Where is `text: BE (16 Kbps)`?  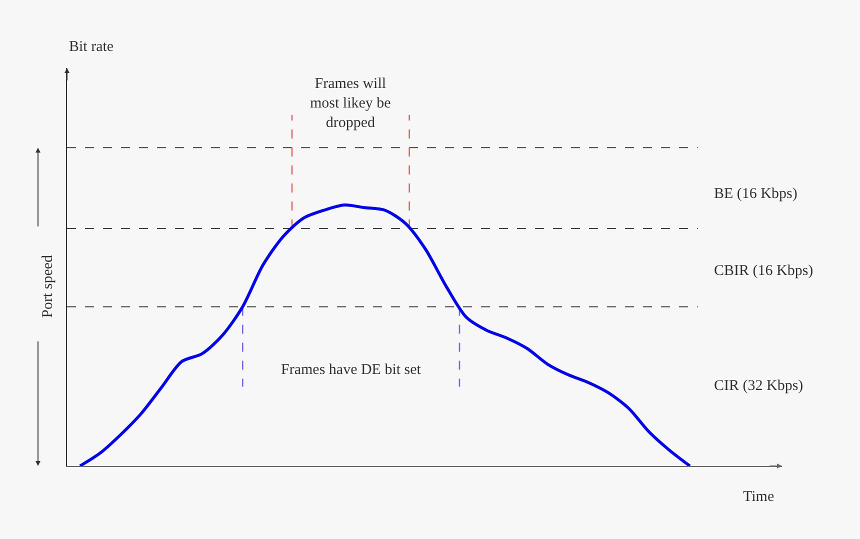
text: BE (16 Kbps) is located at coordinates (756, 194).